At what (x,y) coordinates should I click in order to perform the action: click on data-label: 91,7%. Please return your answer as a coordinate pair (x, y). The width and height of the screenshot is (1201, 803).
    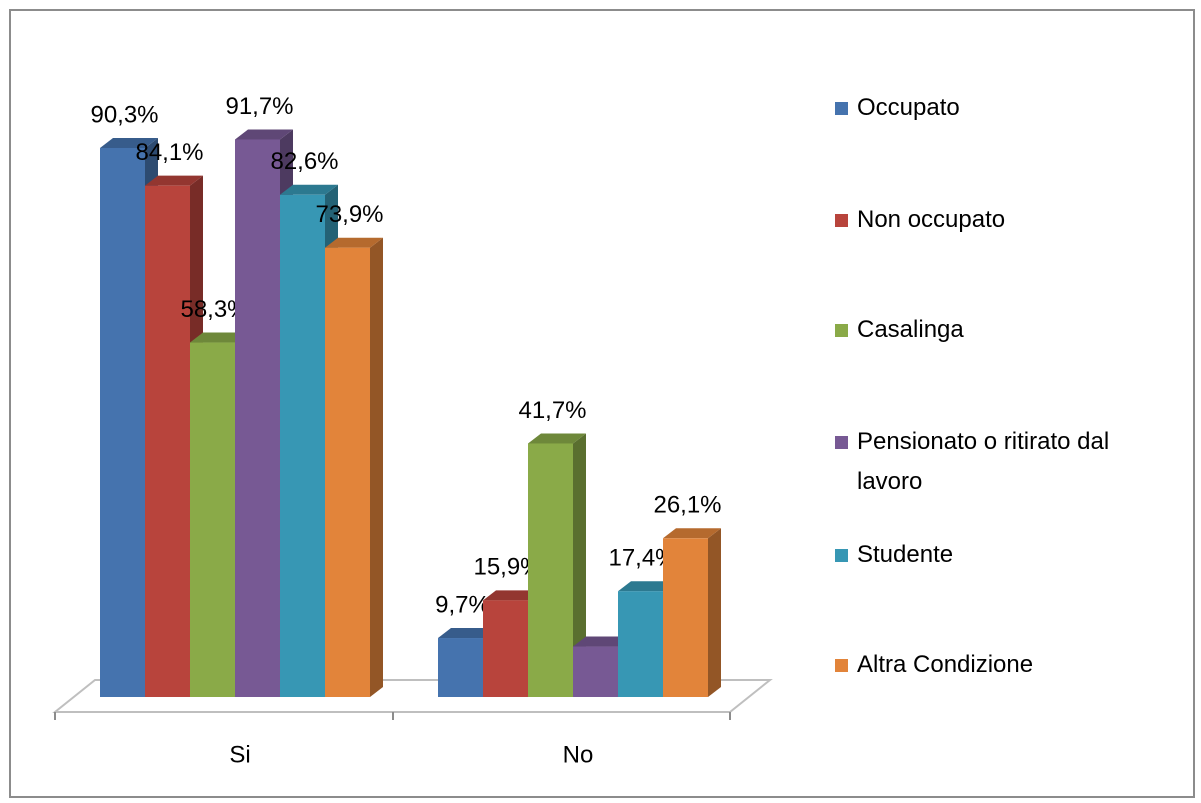
    Looking at the image, I should click on (259, 106).